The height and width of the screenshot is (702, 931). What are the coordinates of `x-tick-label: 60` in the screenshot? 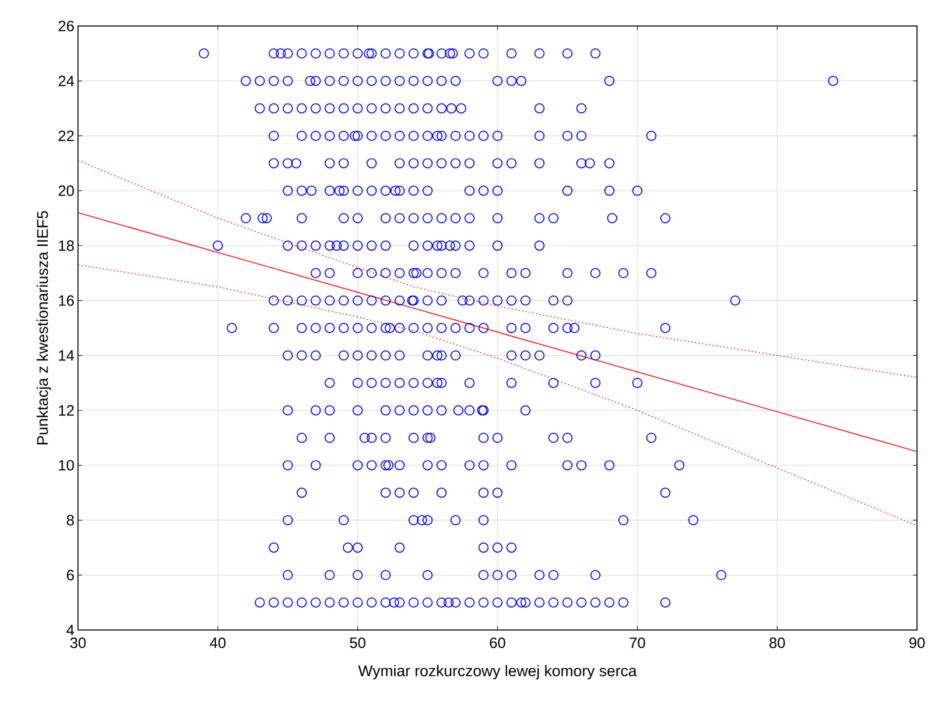 It's located at (498, 643).